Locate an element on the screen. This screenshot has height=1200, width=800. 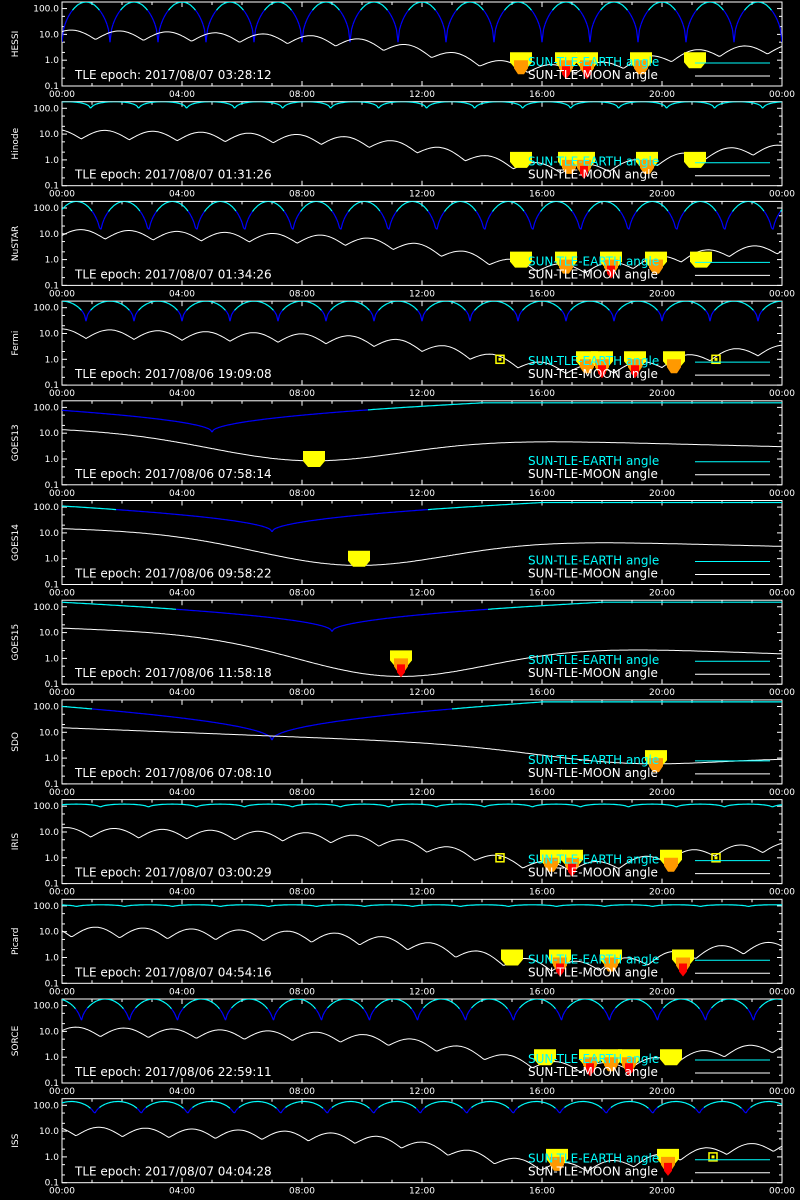
legend-moon-label: SUN-TLE-MOON angle is located at coordinates (593, 474).